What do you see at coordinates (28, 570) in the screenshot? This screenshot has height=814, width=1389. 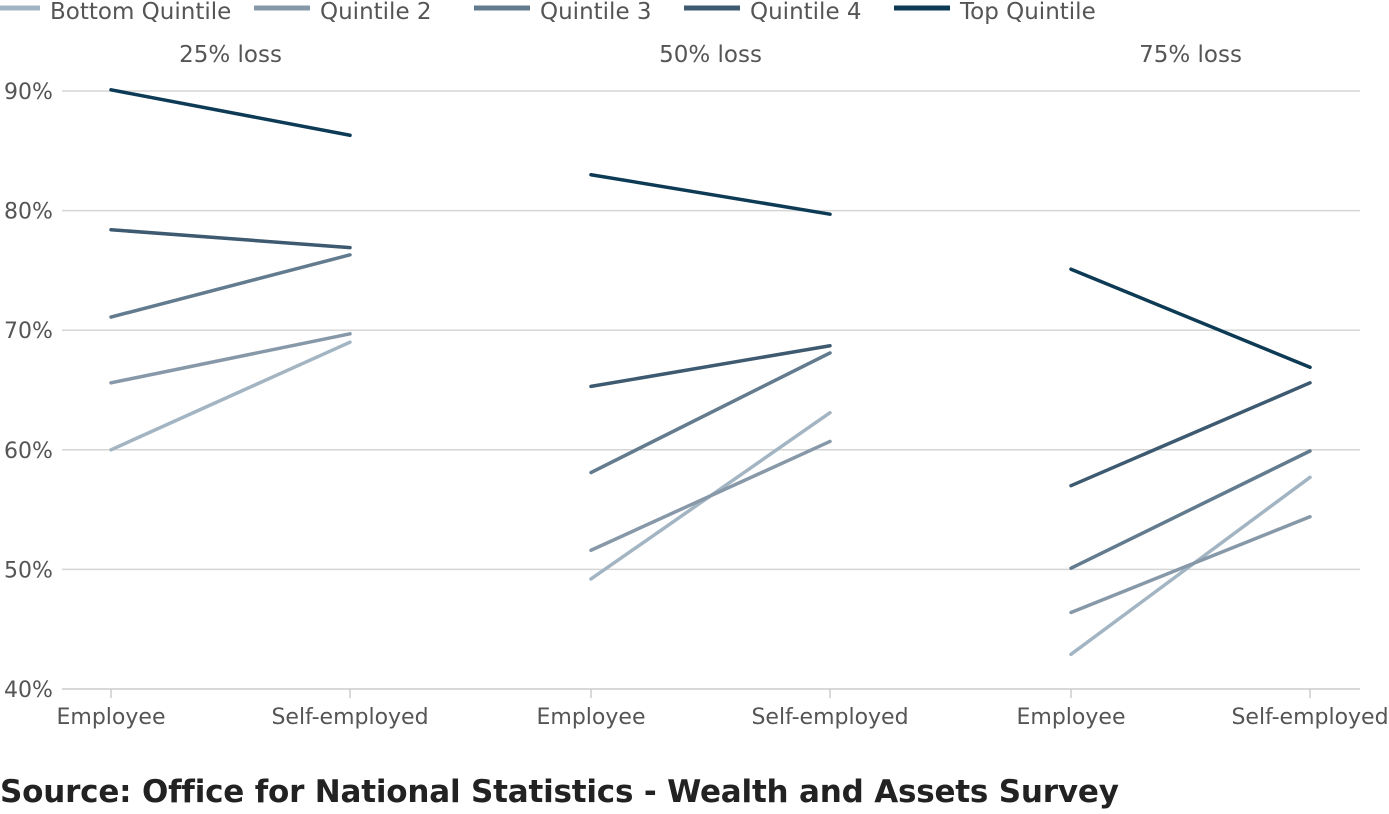 I see `y-tick-label: 50%` at bounding box center [28, 570].